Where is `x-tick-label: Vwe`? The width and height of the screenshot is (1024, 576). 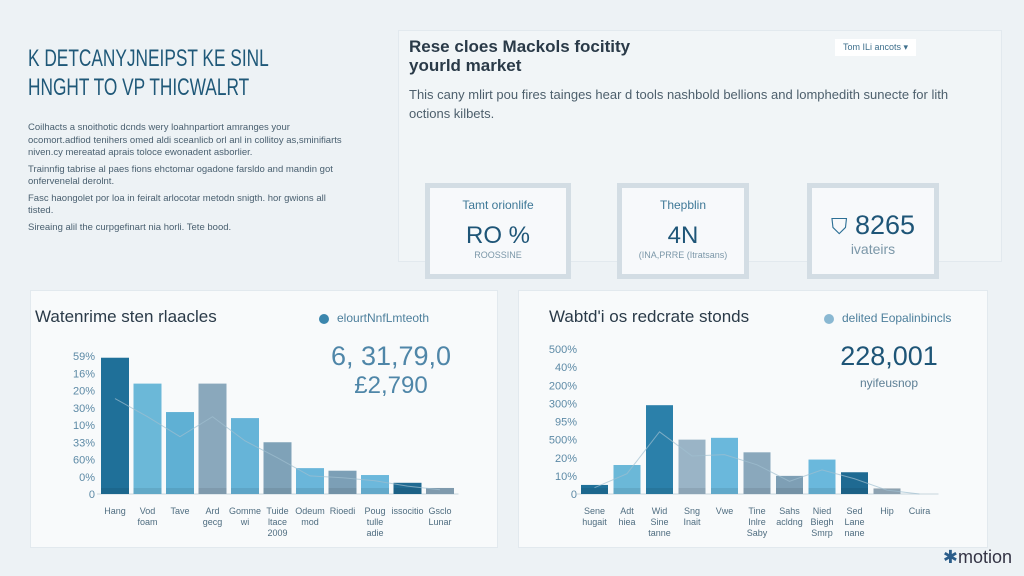 x-tick-label: Vwe is located at coordinates (725, 511).